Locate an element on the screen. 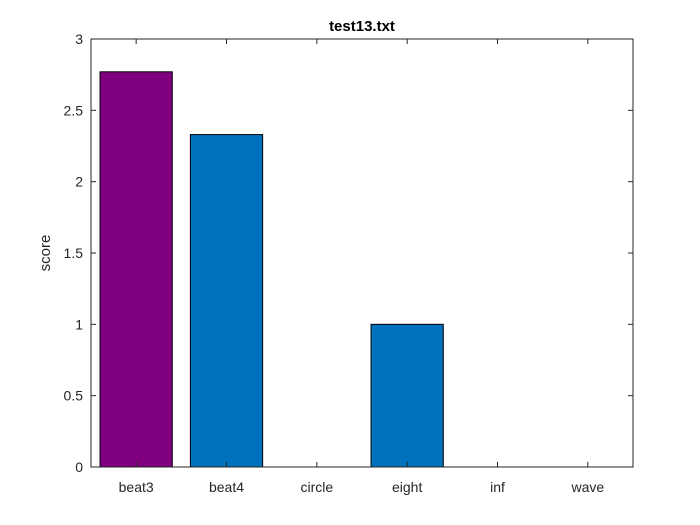  y-tick-label-0: 0 is located at coordinates (79, 467).